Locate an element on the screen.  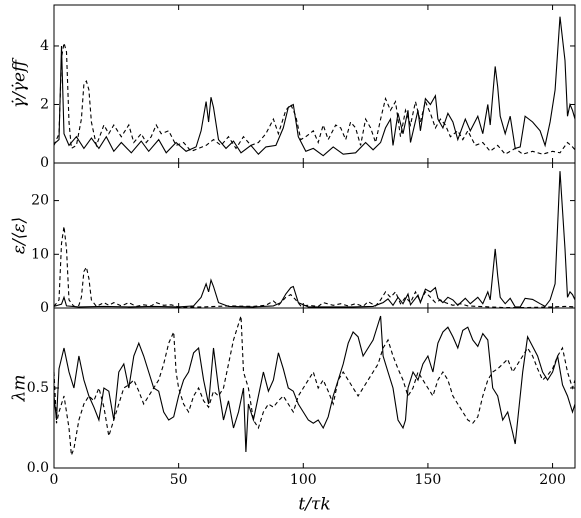
x-tick-label: 50 is located at coordinates (179, 480).